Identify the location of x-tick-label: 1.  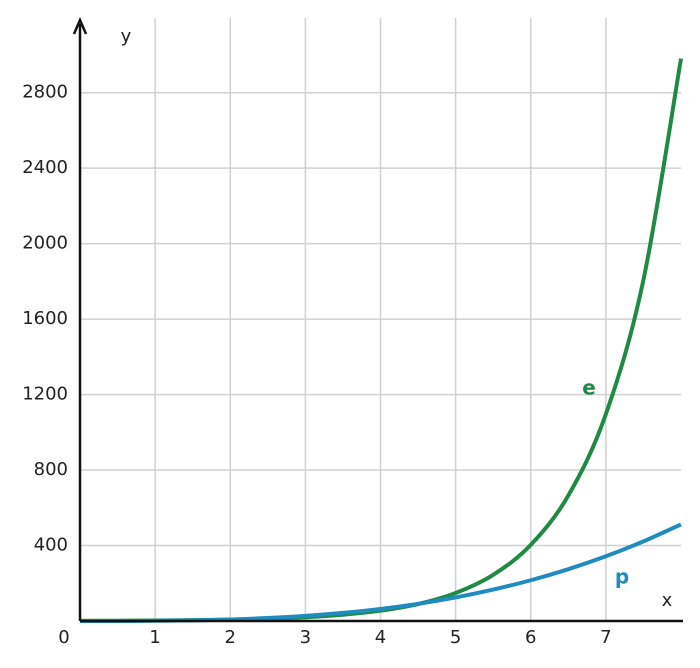
(154, 637).